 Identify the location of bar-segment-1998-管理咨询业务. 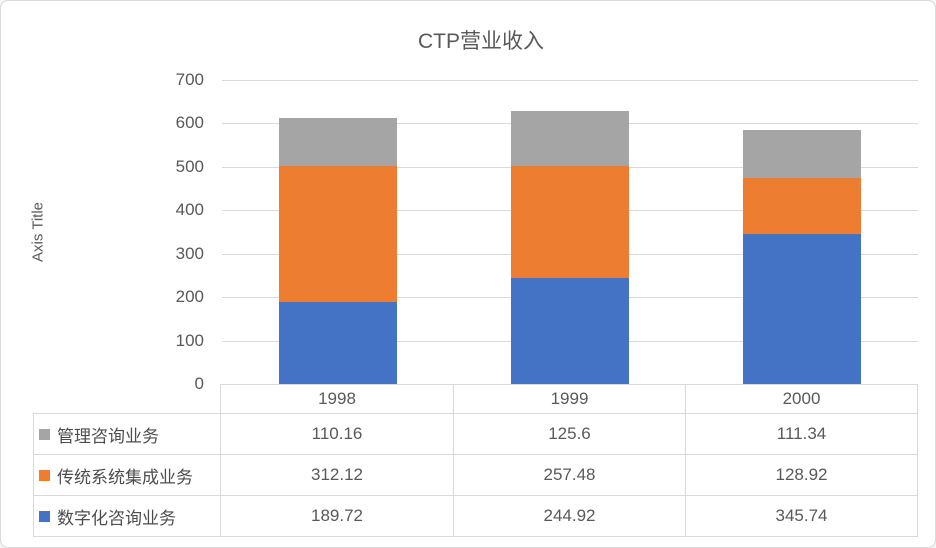
(338, 142).